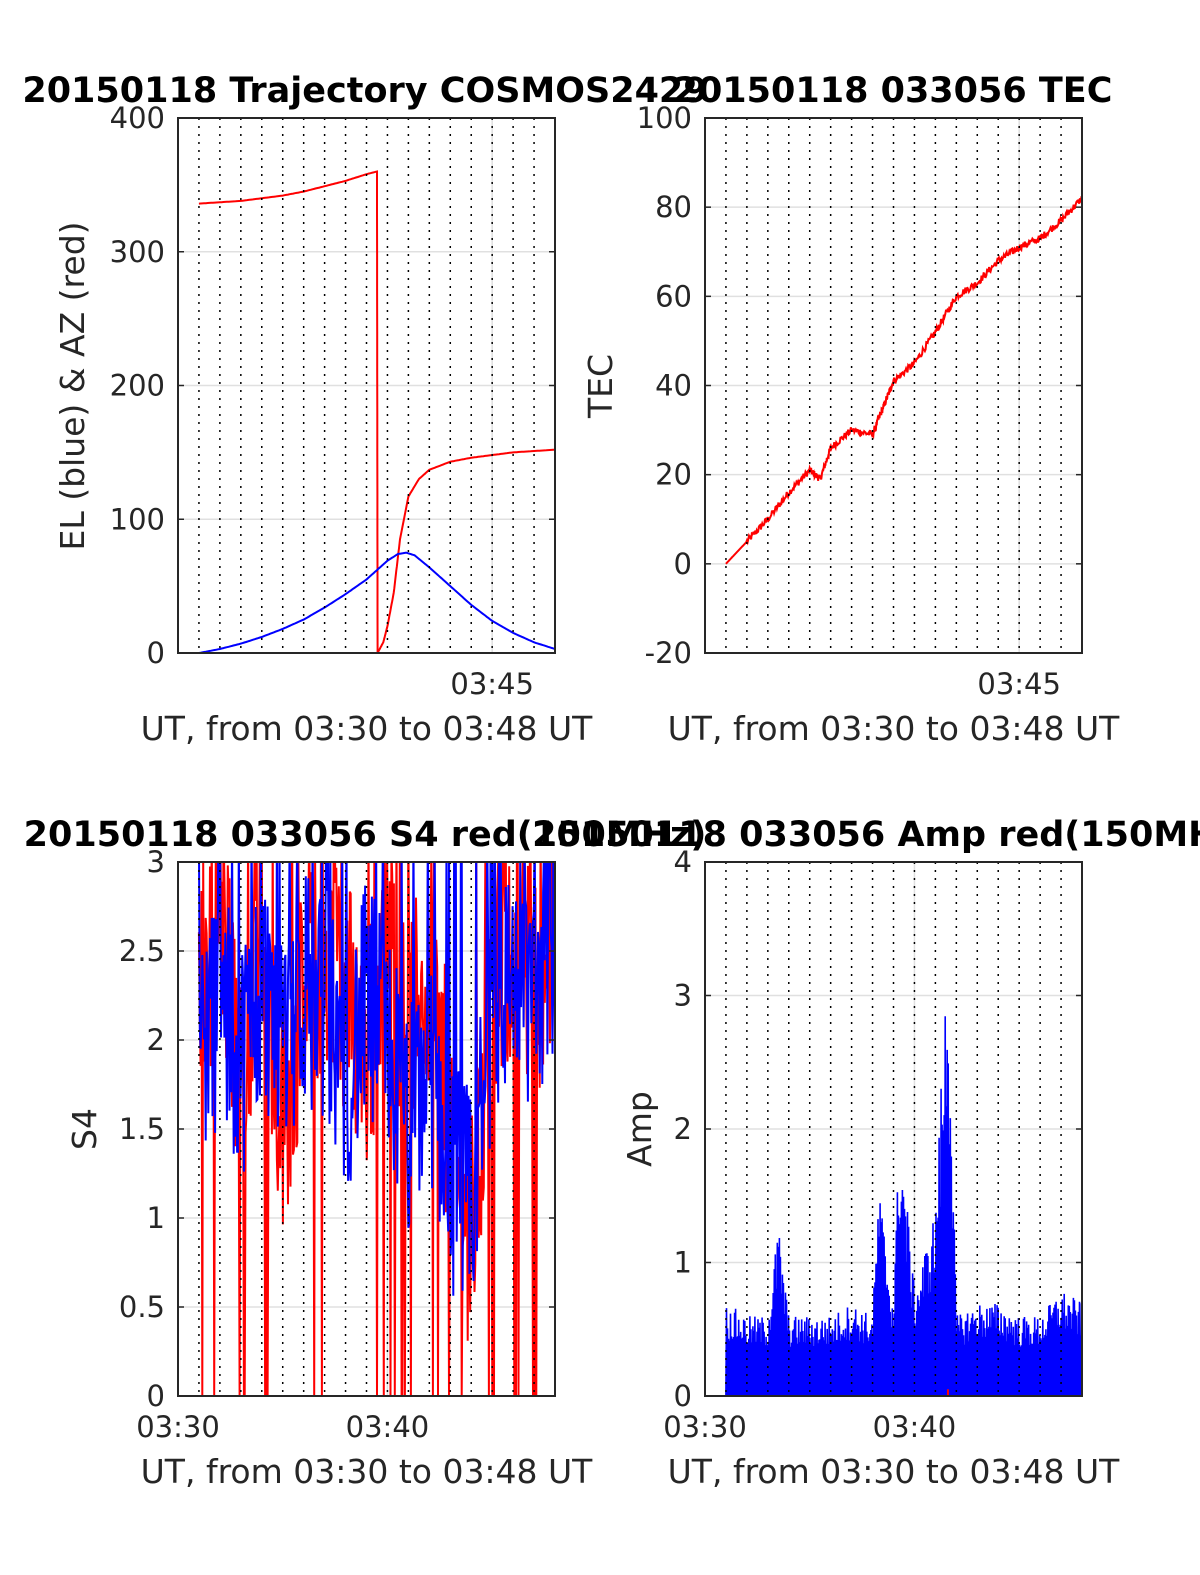 The width and height of the screenshot is (1200, 1575). Describe the element at coordinates (673, 386) in the screenshot. I see `y-tick-label: 40` at that location.